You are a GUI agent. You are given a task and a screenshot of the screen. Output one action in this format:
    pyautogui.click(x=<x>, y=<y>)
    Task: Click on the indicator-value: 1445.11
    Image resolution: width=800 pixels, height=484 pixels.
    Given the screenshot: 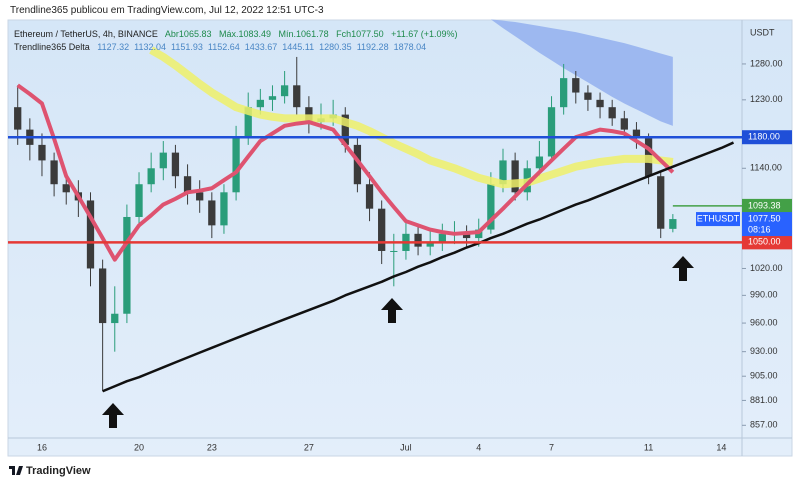 What is the action you would take?
    pyautogui.click(x=298, y=47)
    